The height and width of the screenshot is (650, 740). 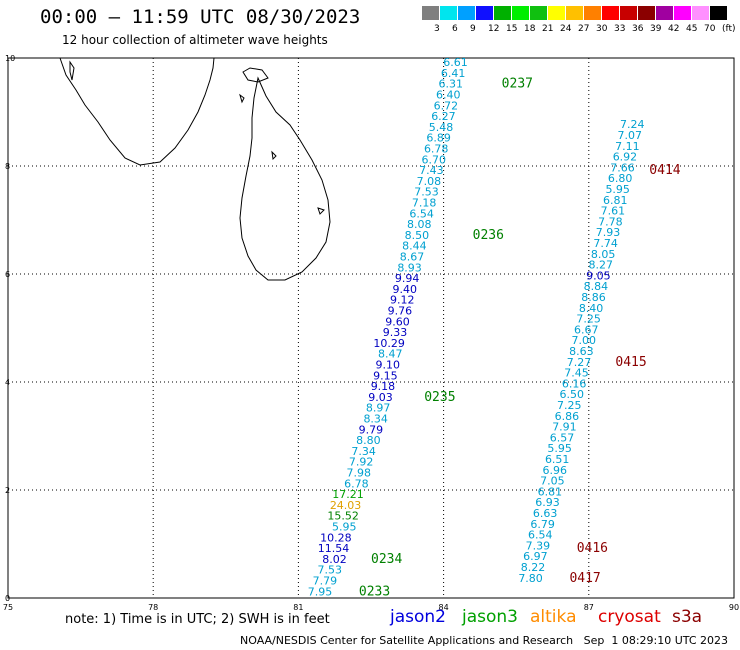 I want to click on wave-height-value: 9.10, so click(x=388, y=365).